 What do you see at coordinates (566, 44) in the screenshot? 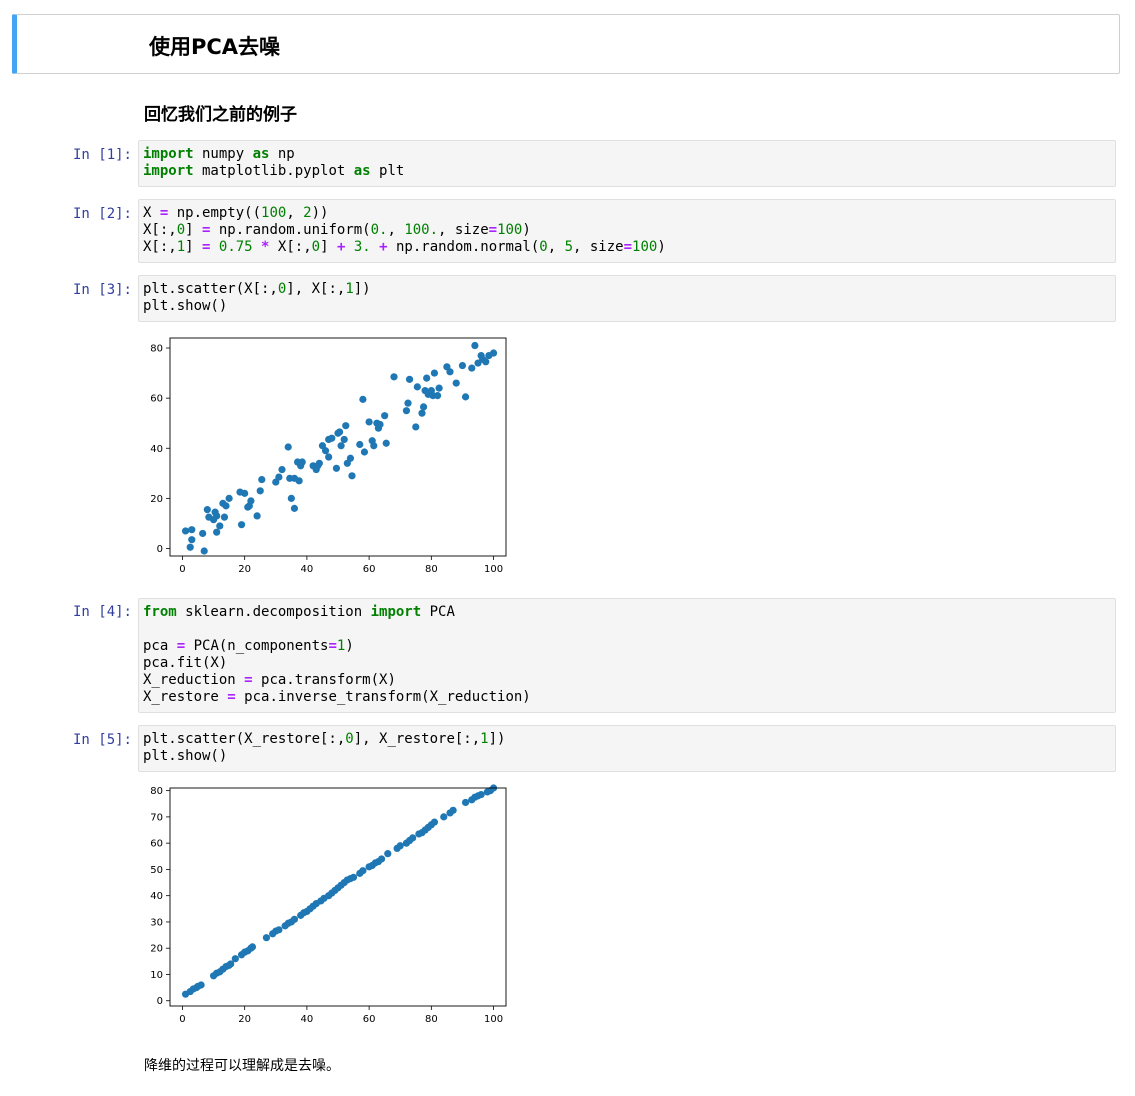
I see `title-cell: 使用PCA去噪` at bounding box center [566, 44].